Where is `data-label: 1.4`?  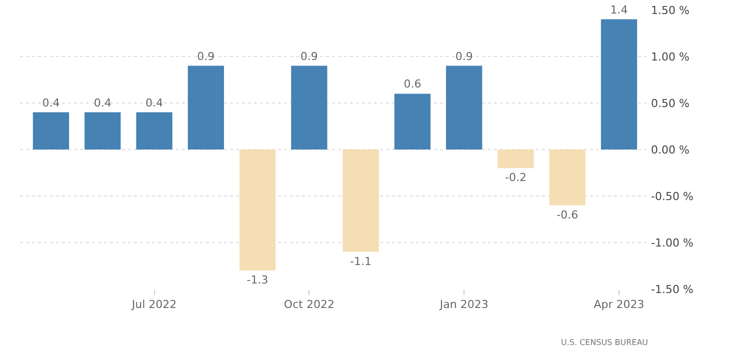
data-label: 1.4 is located at coordinates (619, 9).